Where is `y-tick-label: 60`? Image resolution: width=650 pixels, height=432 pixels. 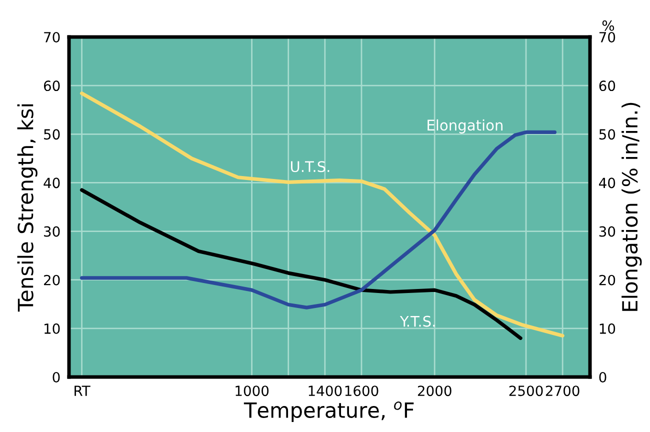
y-tick-label: 60 is located at coordinates (52, 86).